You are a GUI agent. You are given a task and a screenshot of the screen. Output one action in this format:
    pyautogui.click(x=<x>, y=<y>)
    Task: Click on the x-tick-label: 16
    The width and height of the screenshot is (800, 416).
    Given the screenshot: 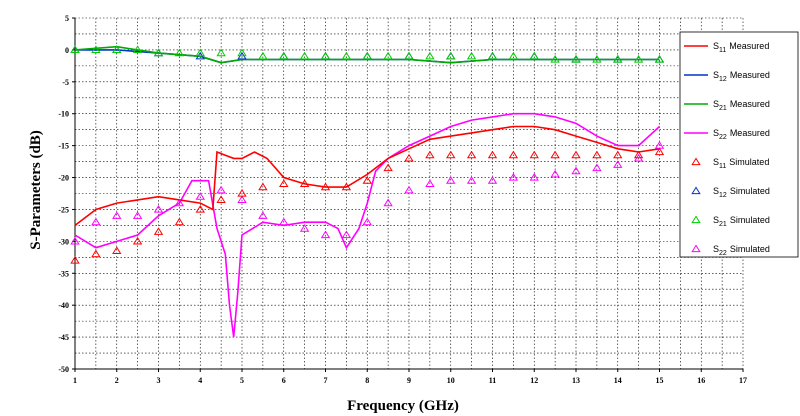 What is the action you would take?
    pyautogui.click(x=701, y=380)
    